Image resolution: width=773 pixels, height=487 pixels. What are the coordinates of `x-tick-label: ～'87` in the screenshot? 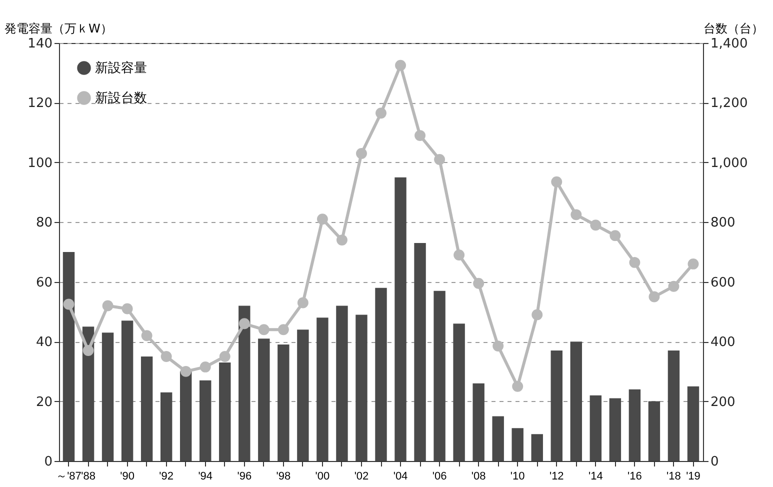 It's located at (69, 476).